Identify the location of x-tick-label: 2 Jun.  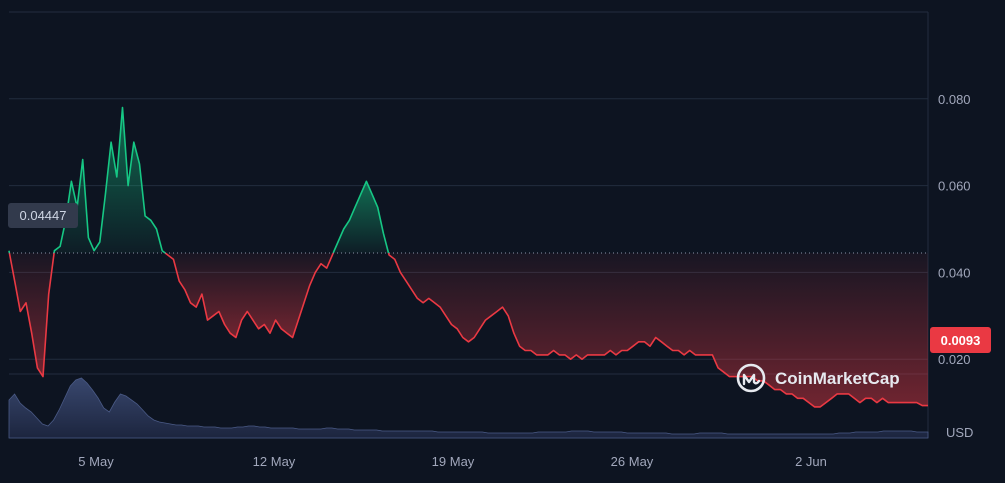
(811, 461).